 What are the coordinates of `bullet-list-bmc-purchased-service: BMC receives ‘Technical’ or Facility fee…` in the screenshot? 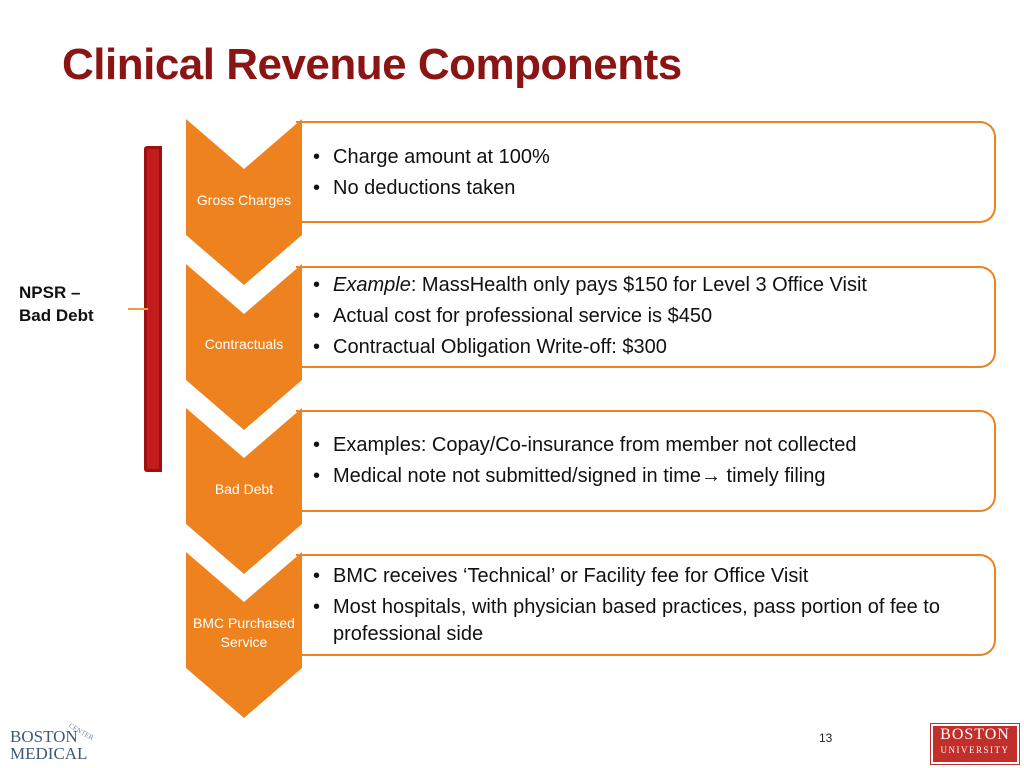 It's located at (650, 604).